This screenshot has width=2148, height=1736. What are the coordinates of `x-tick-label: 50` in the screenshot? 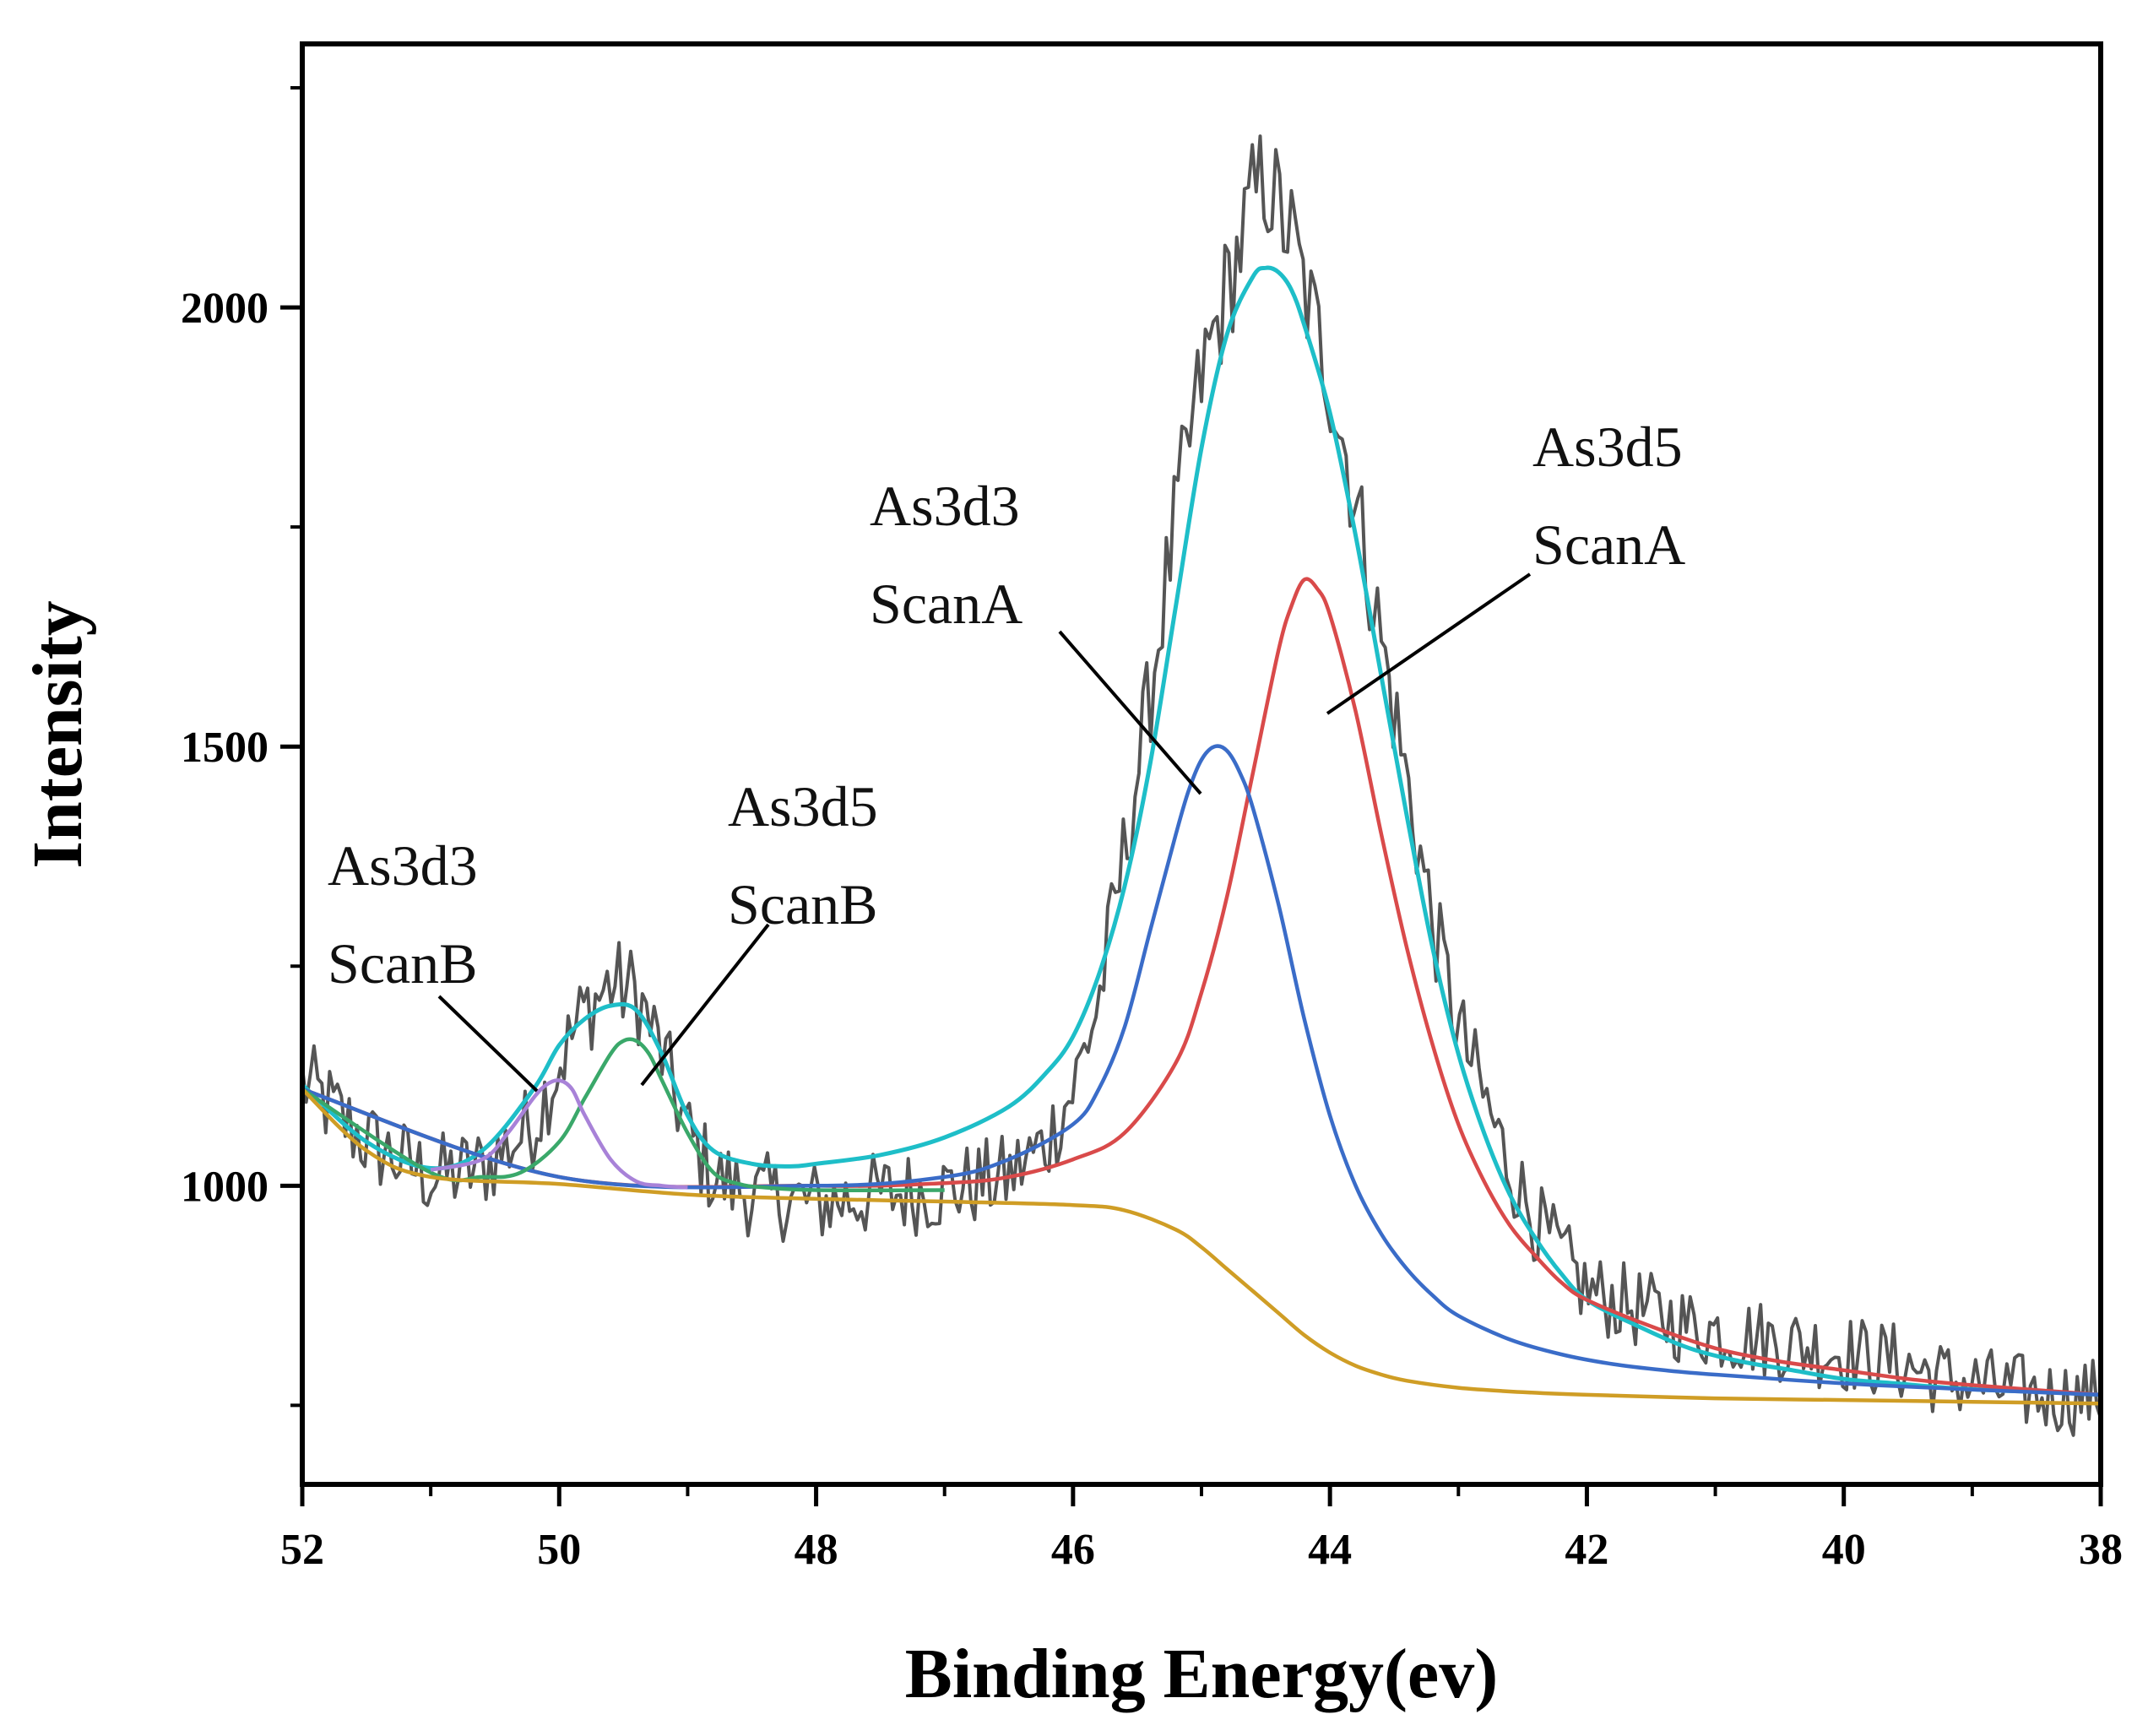 It's located at (559, 1550).